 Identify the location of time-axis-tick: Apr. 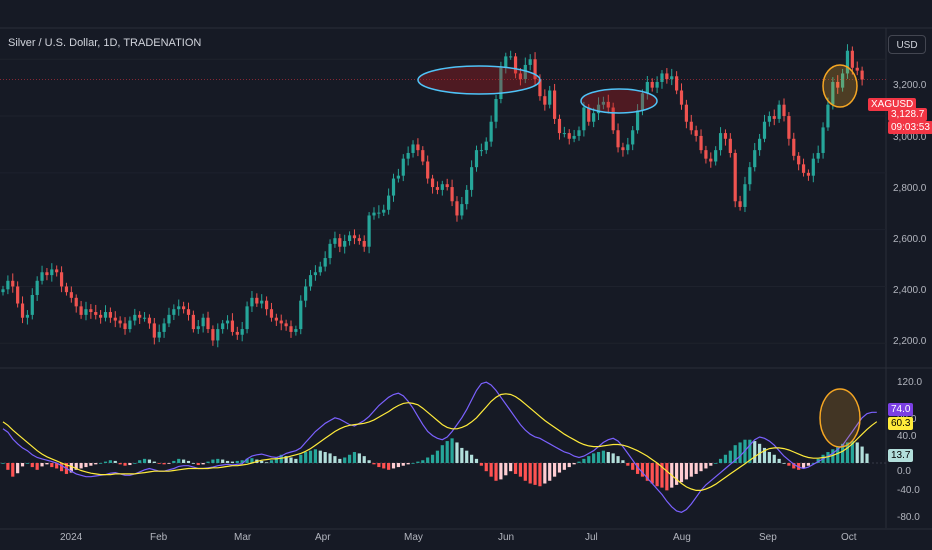
(323, 537).